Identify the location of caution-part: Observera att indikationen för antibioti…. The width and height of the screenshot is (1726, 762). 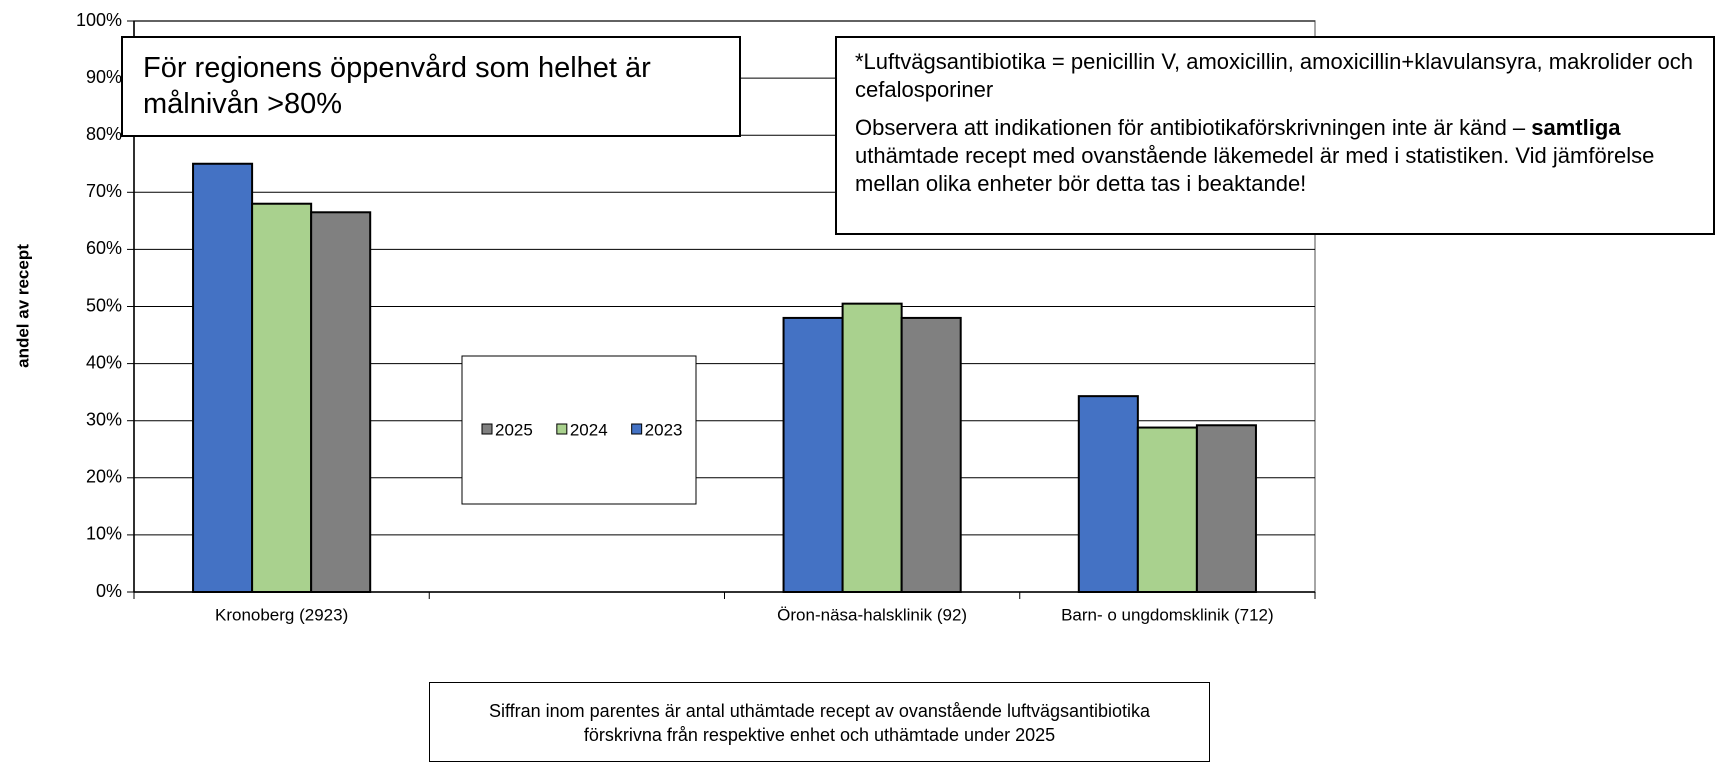
(1193, 127).